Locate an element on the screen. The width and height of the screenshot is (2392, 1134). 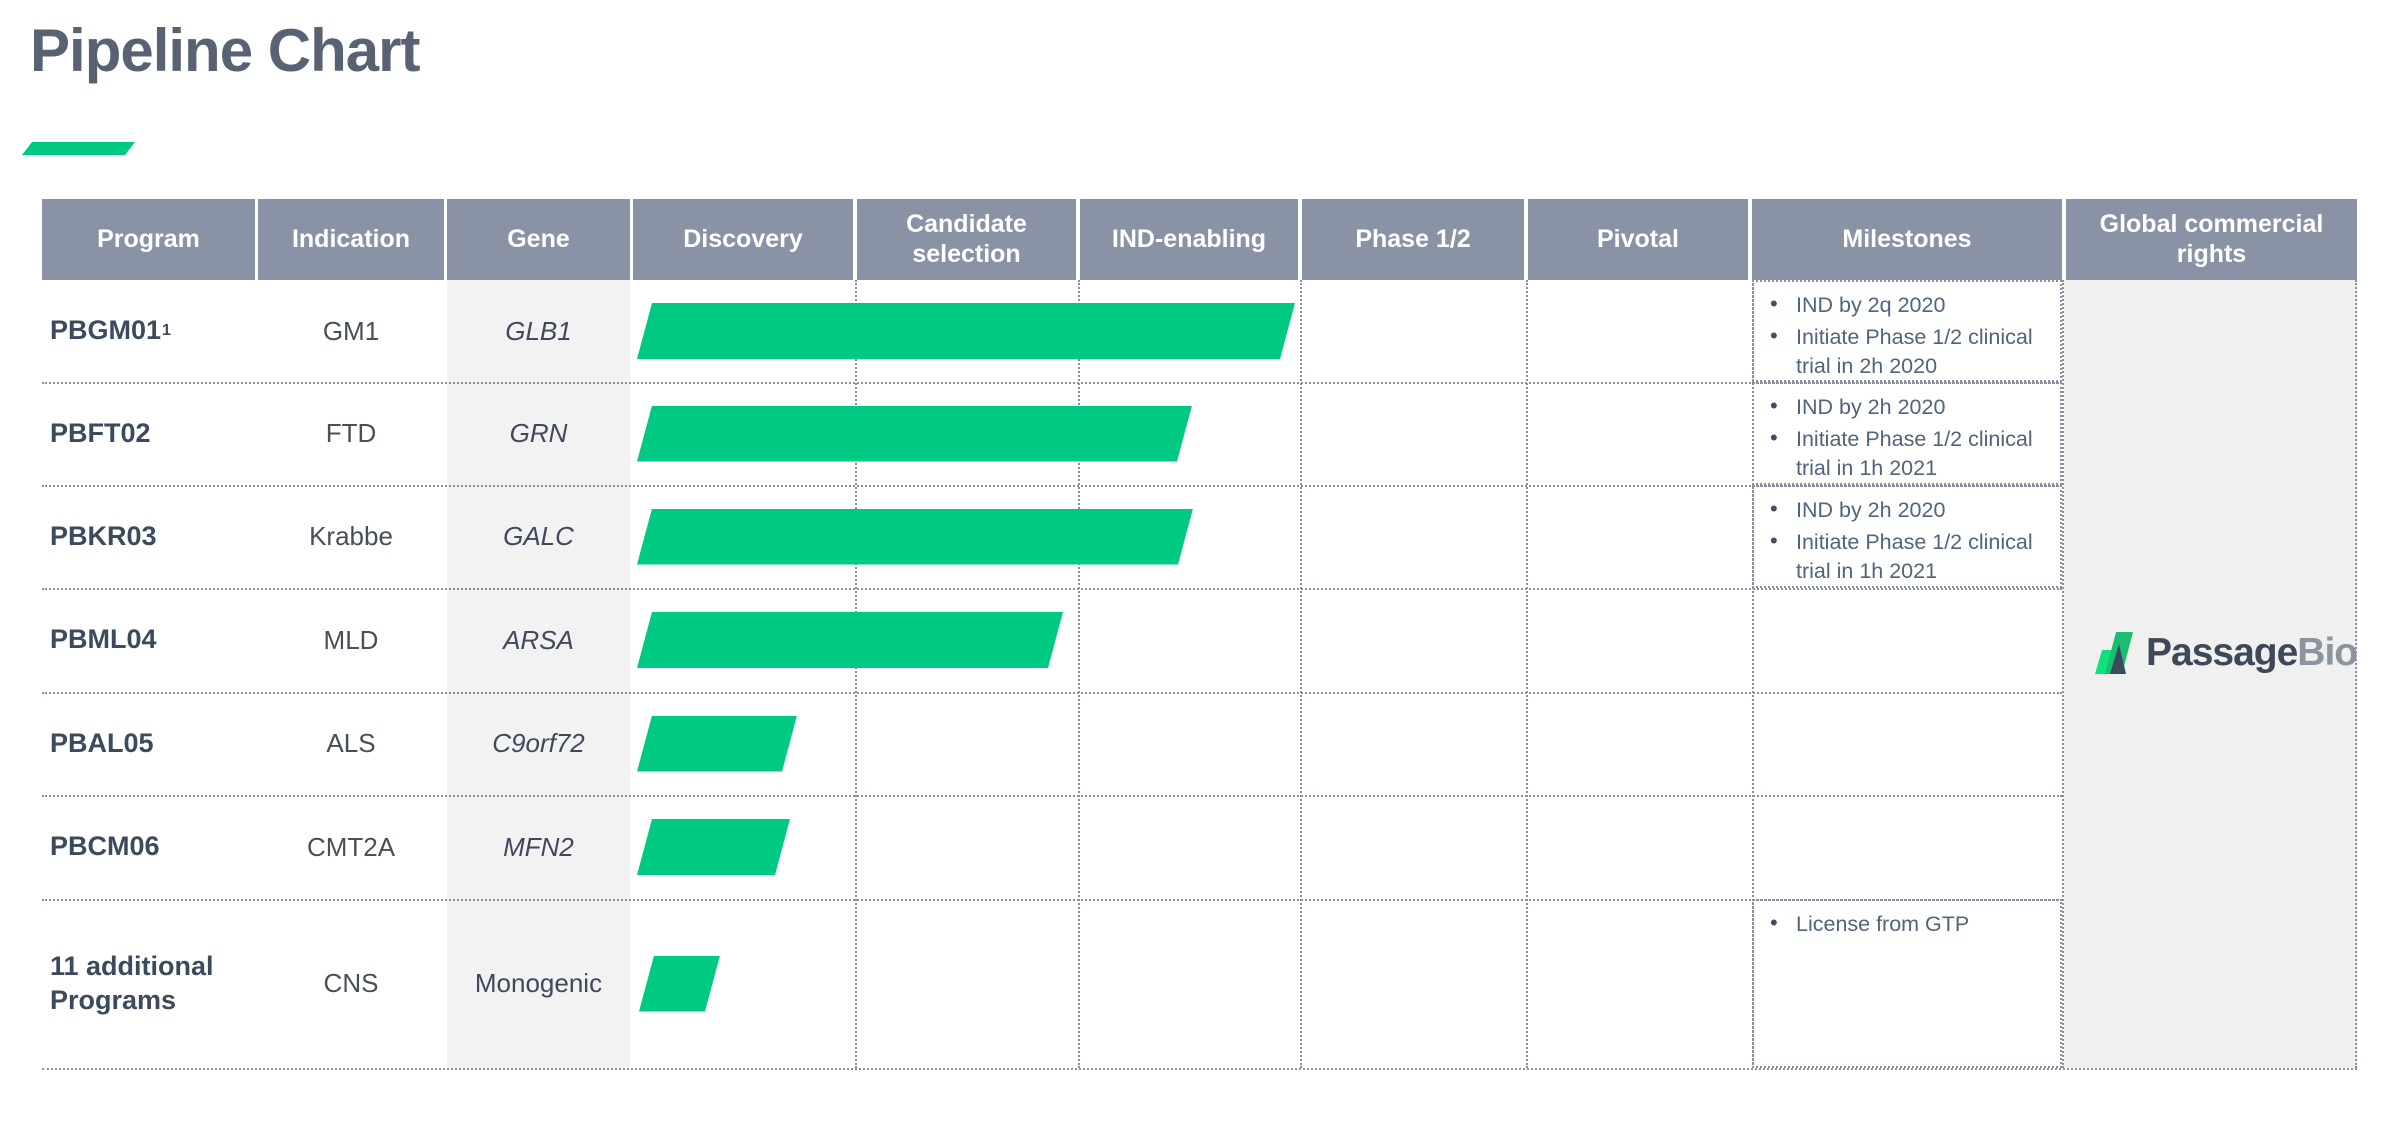
column-header-indication: Indication is located at coordinates (351, 239).